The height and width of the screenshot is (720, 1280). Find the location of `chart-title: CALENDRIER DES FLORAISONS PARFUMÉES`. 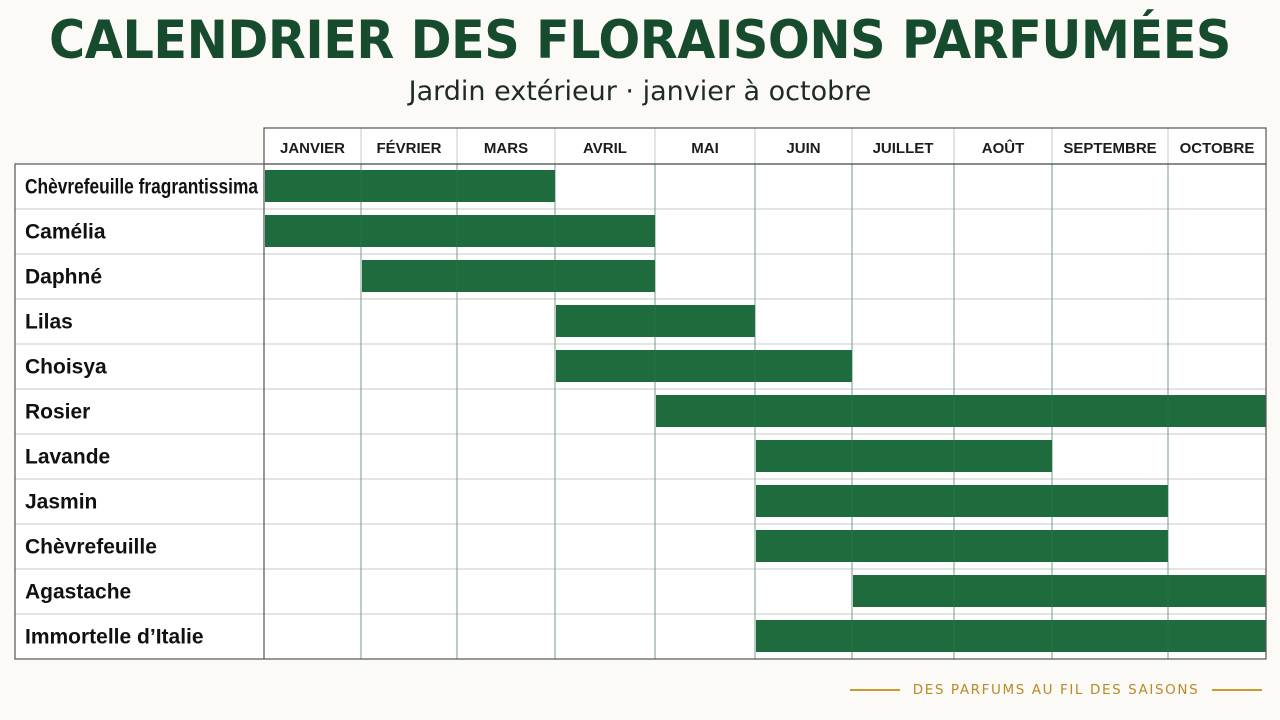

chart-title: CALENDRIER DES FLORAISONS PARFUMÉES is located at coordinates (640, 40).